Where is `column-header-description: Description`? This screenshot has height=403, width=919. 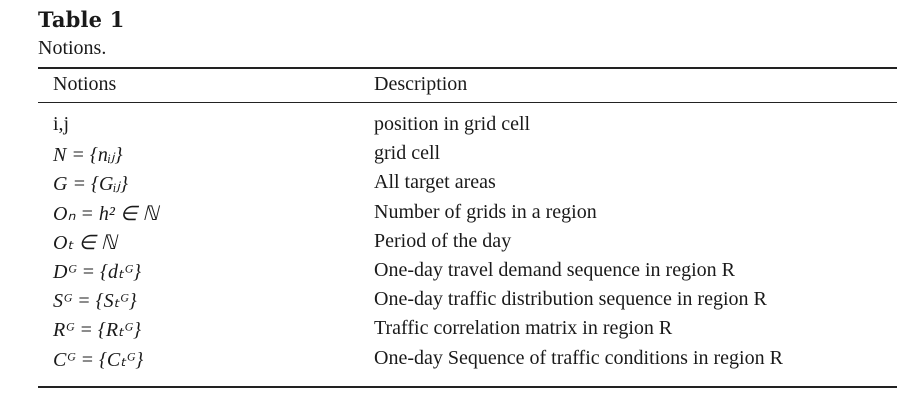
column-header-description: Description is located at coordinates (421, 84).